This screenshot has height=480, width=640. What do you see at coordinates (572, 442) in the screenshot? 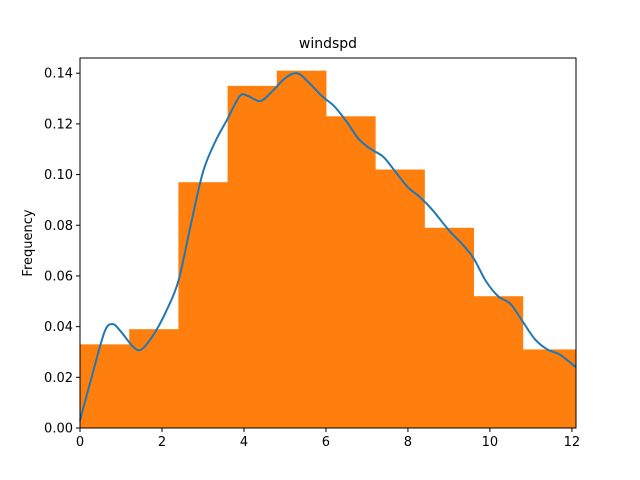
I see `x-tick-label: 12` at bounding box center [572, 442].